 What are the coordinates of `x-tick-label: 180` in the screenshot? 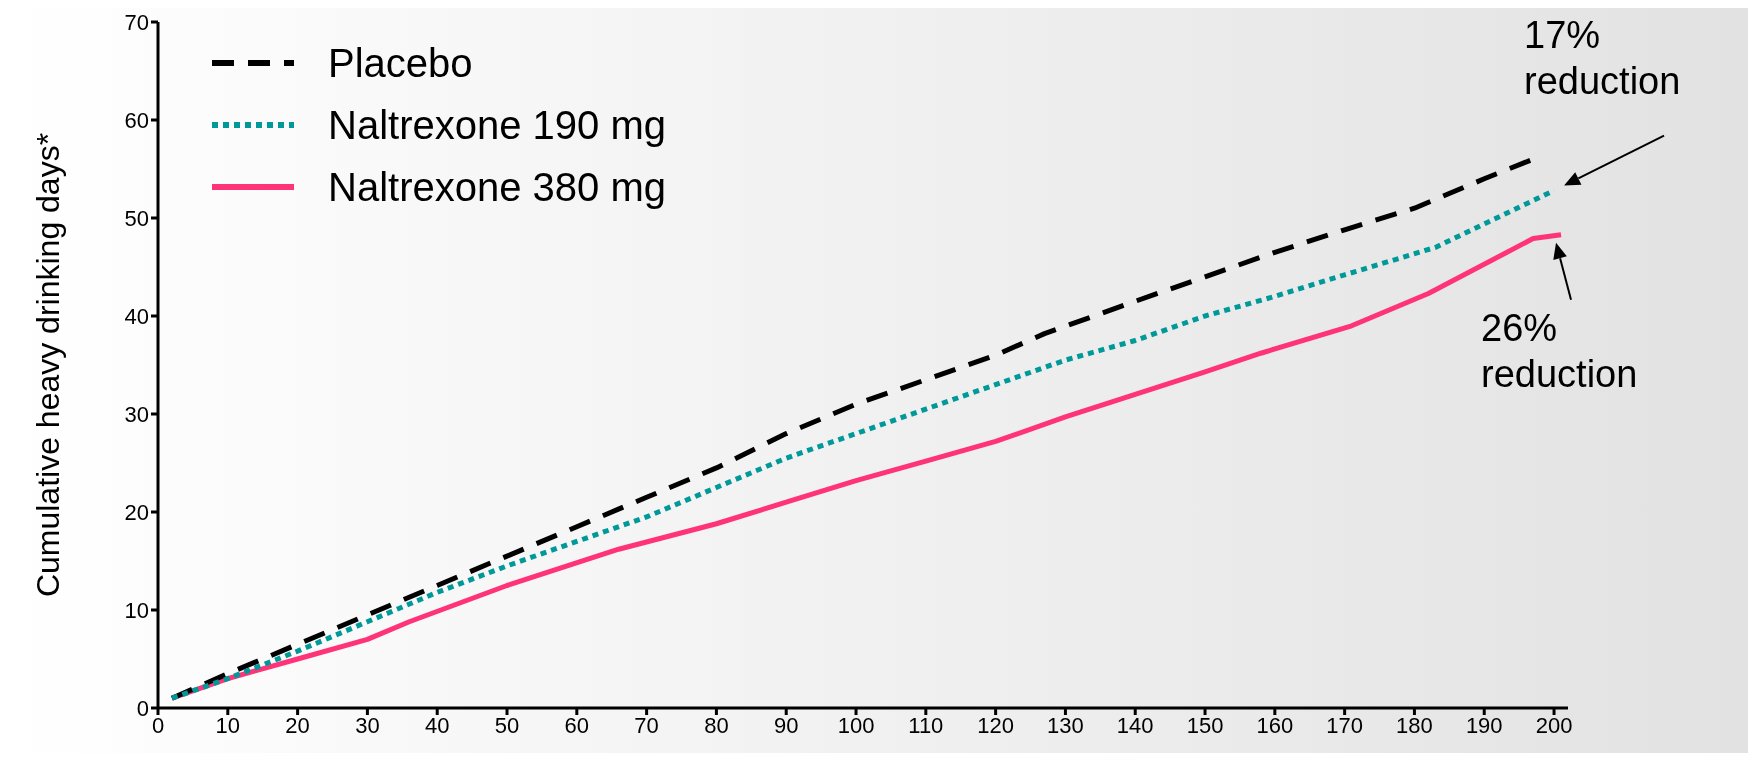 It's located at (1414, 725).